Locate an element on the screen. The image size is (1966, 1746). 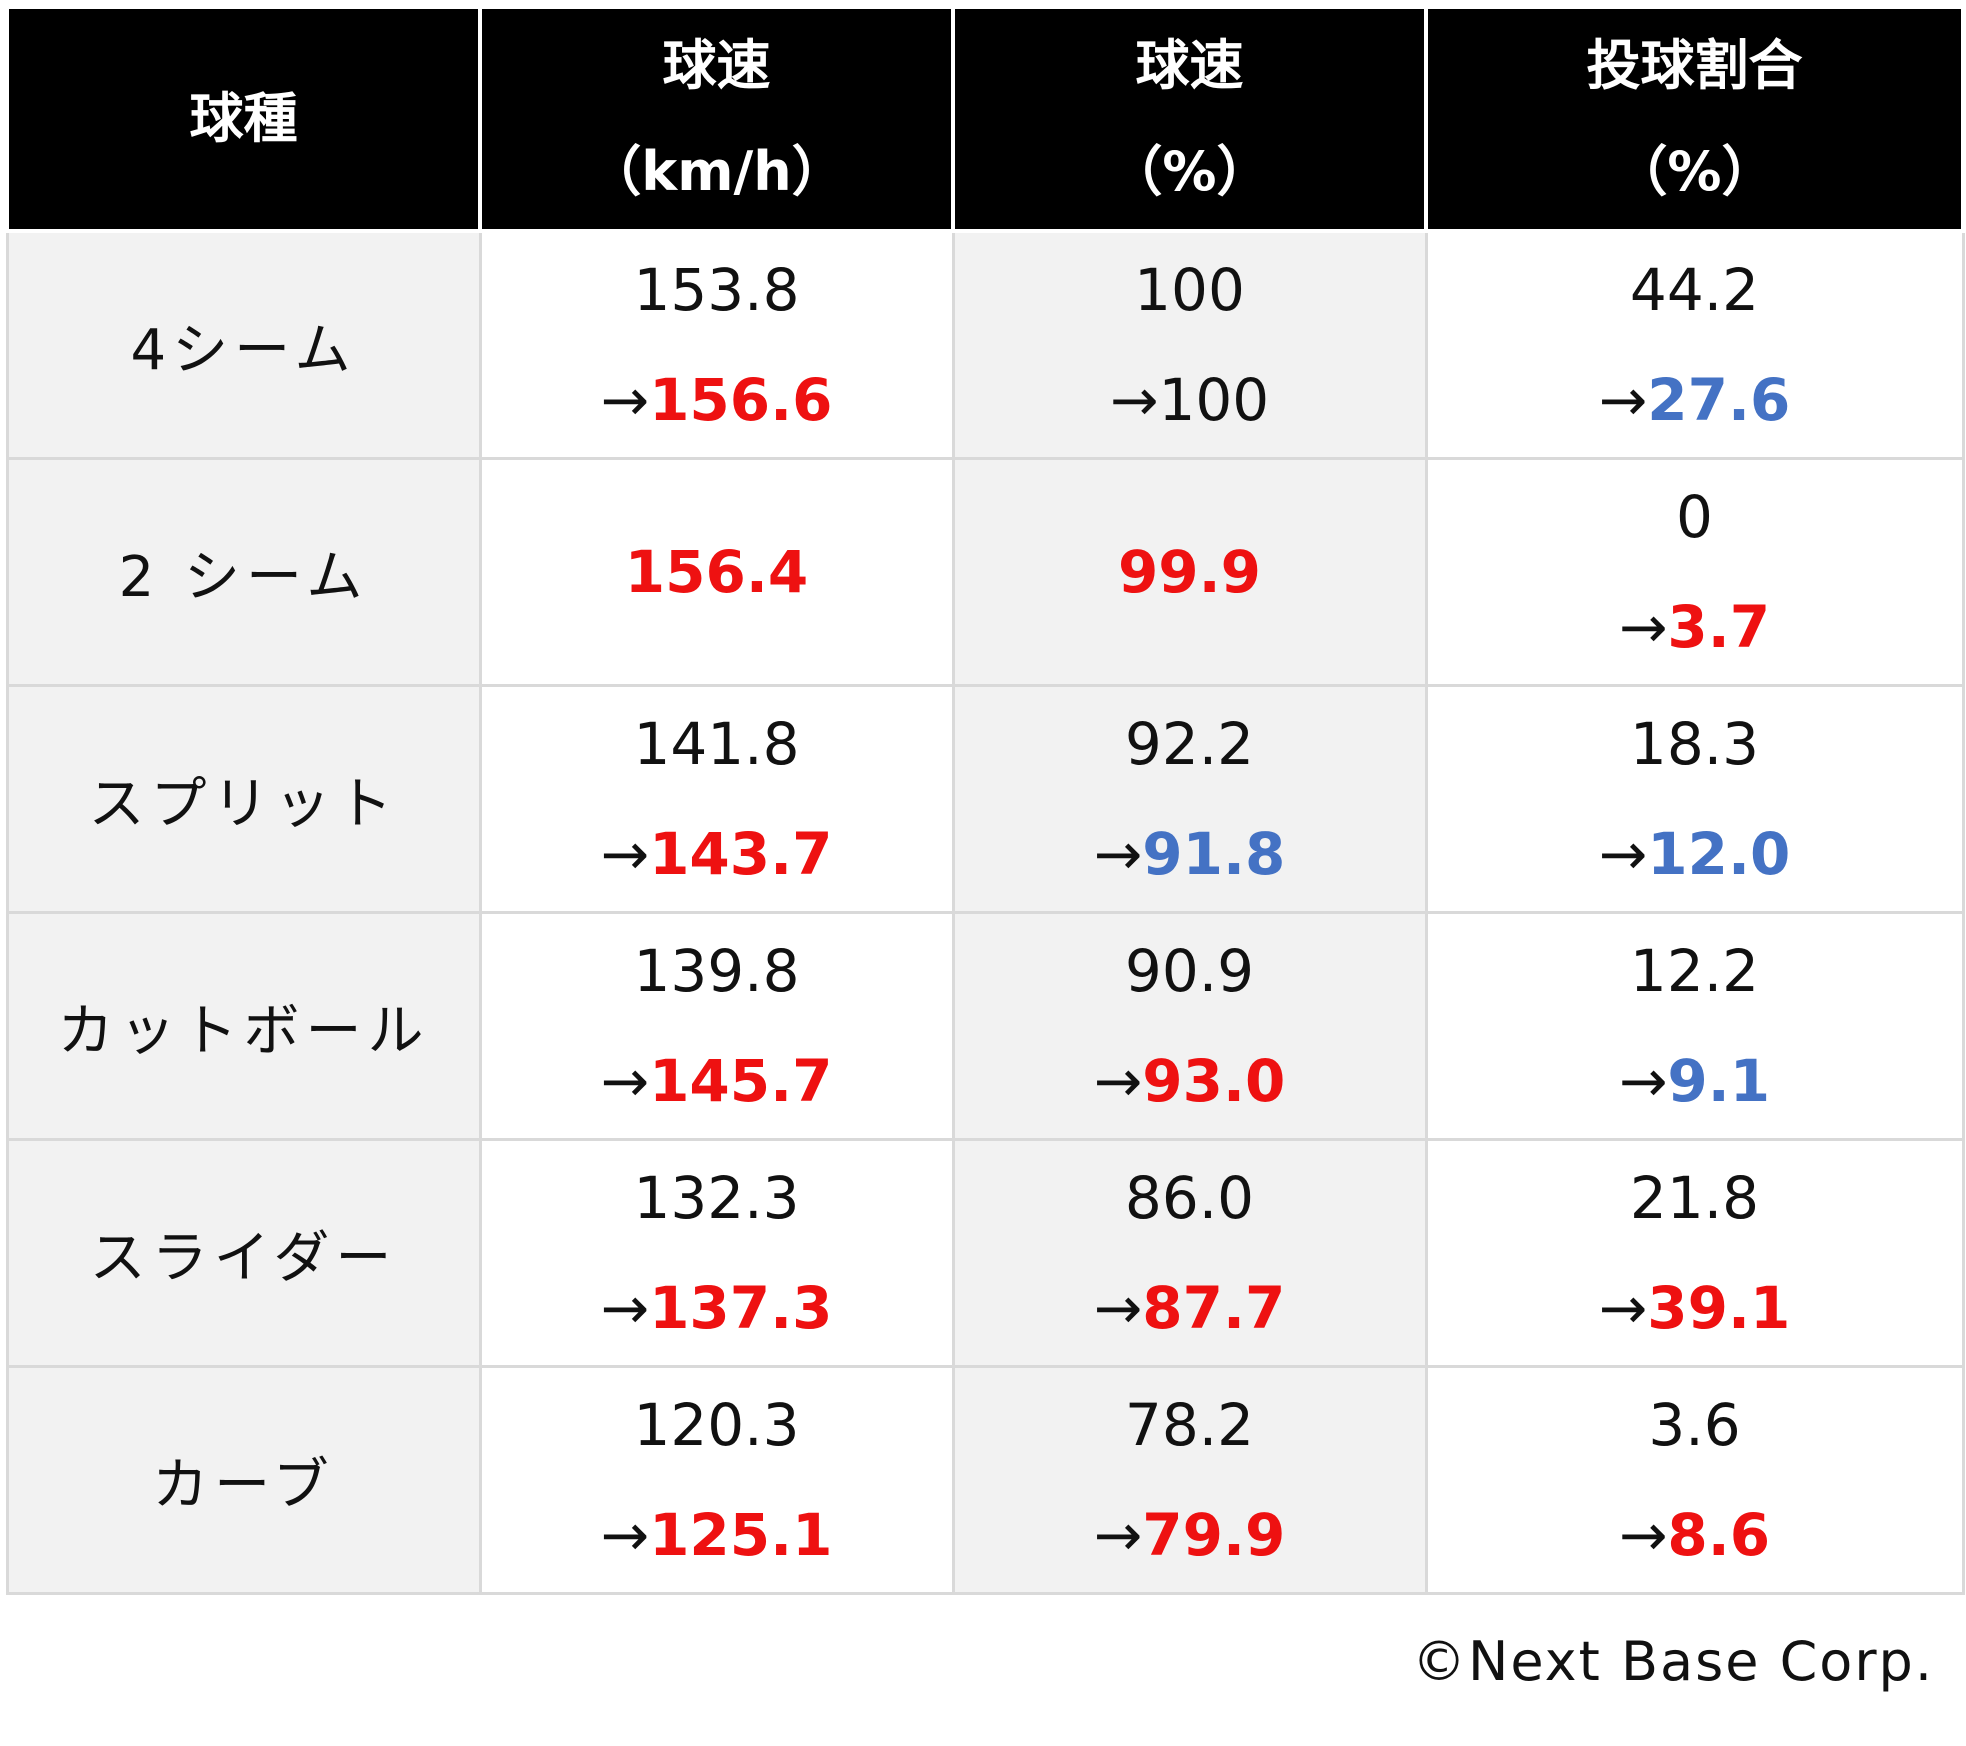
ratio-after-value: 9.1 is located at coordinates (1719, 1081).